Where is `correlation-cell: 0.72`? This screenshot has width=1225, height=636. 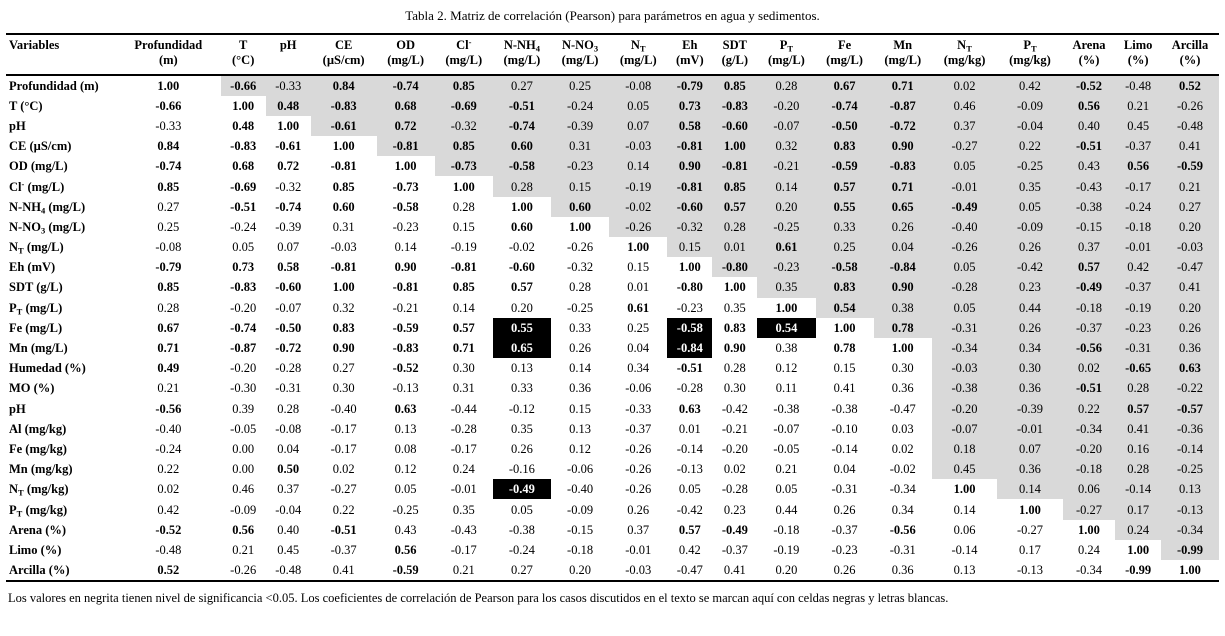 correlation-cell: 0.72 is located at coordinates (405, 126).